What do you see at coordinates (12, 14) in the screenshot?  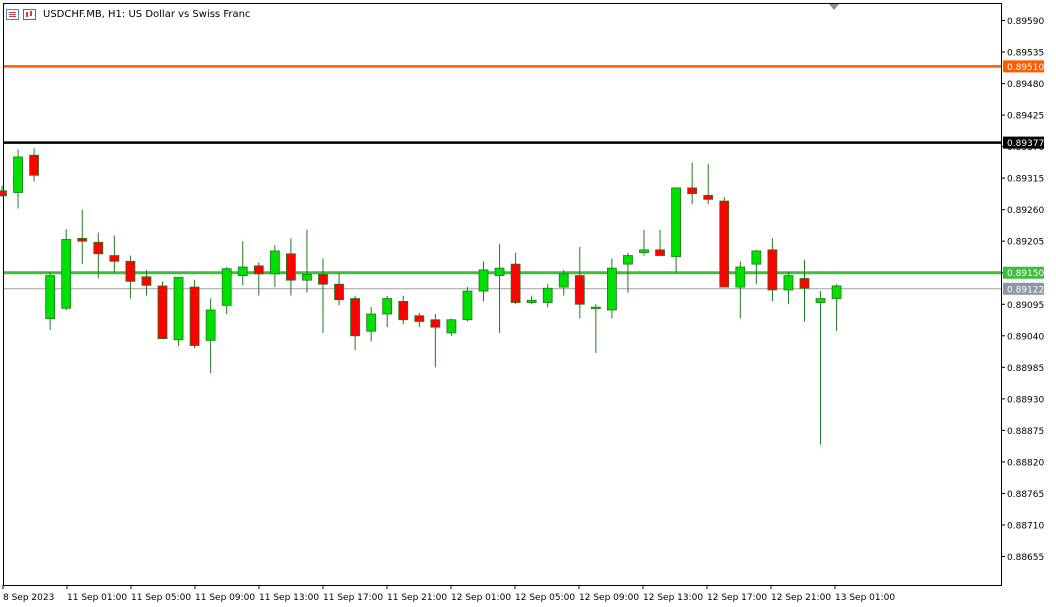 I see `chart-list-icon` at bounding box center [12, 14].